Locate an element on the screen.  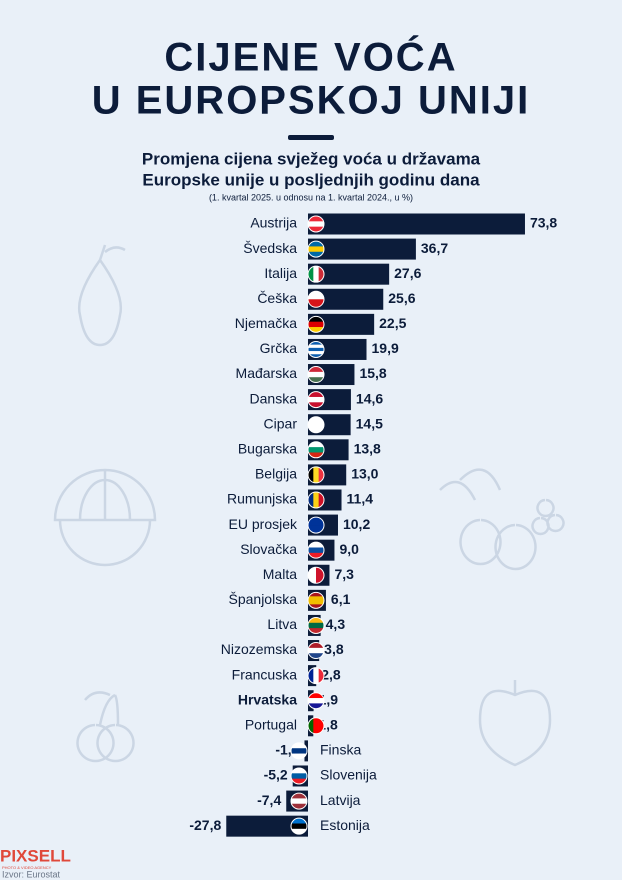
value-label: 6,1 is located at coordinates (341, 599).